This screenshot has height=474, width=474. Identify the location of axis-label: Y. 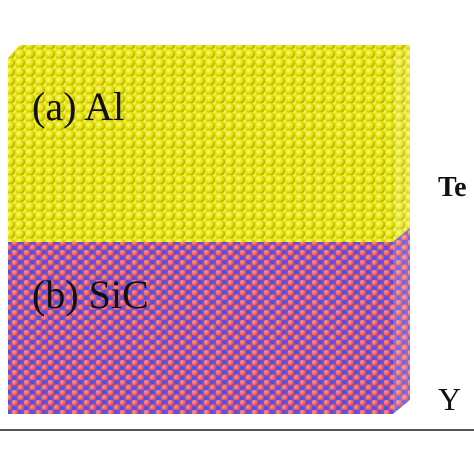
(449, 399).